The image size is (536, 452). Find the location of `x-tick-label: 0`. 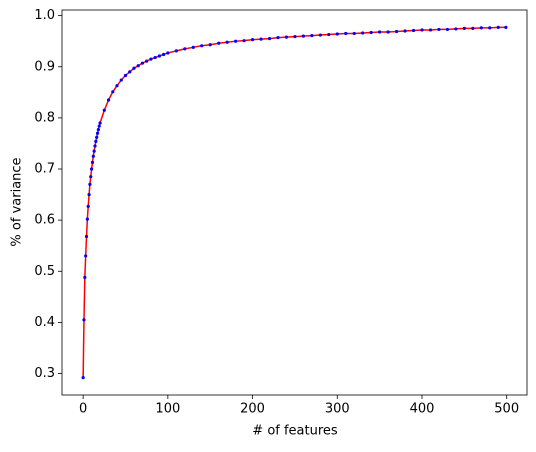

x-tick-label: 0 is located at coordinates (83, 409).